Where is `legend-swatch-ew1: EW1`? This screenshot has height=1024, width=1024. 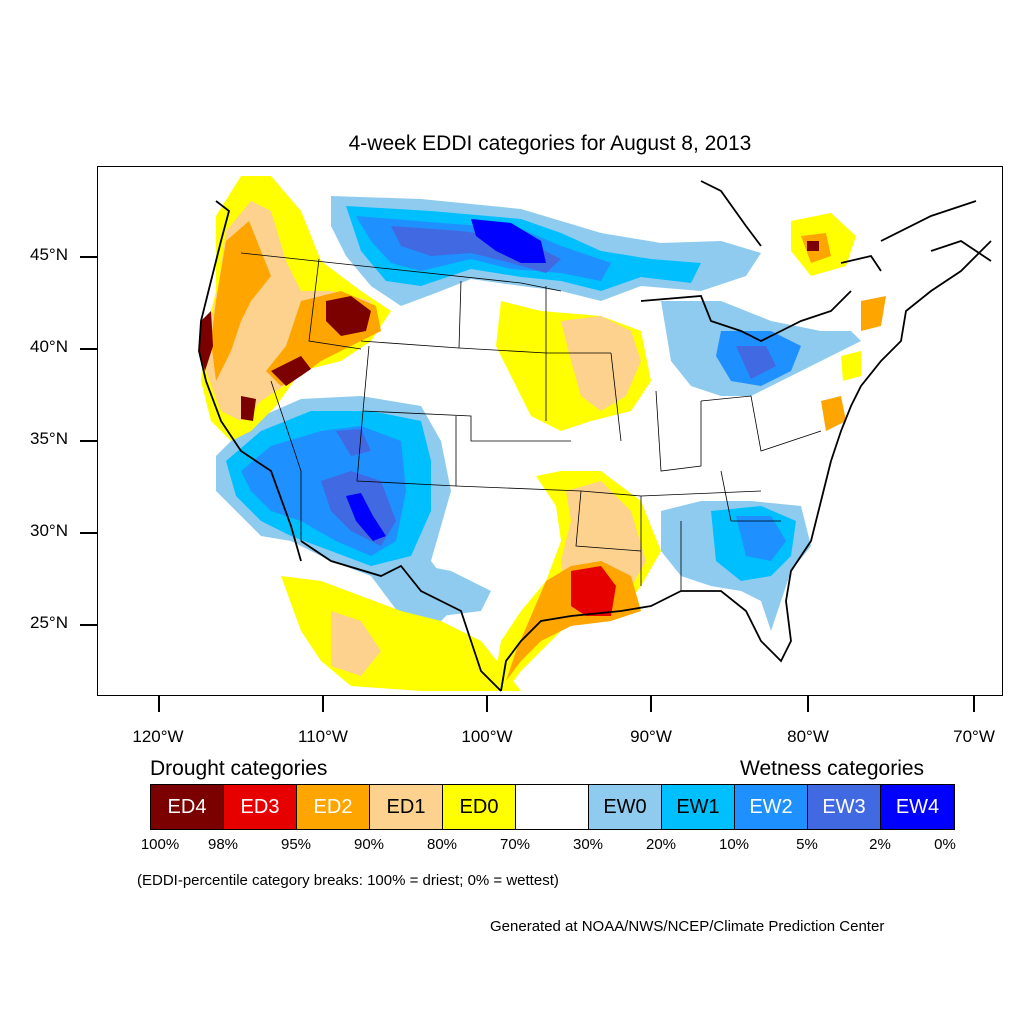 legend-swatch-ew1: EW1 is located at coordinates (698, 807).